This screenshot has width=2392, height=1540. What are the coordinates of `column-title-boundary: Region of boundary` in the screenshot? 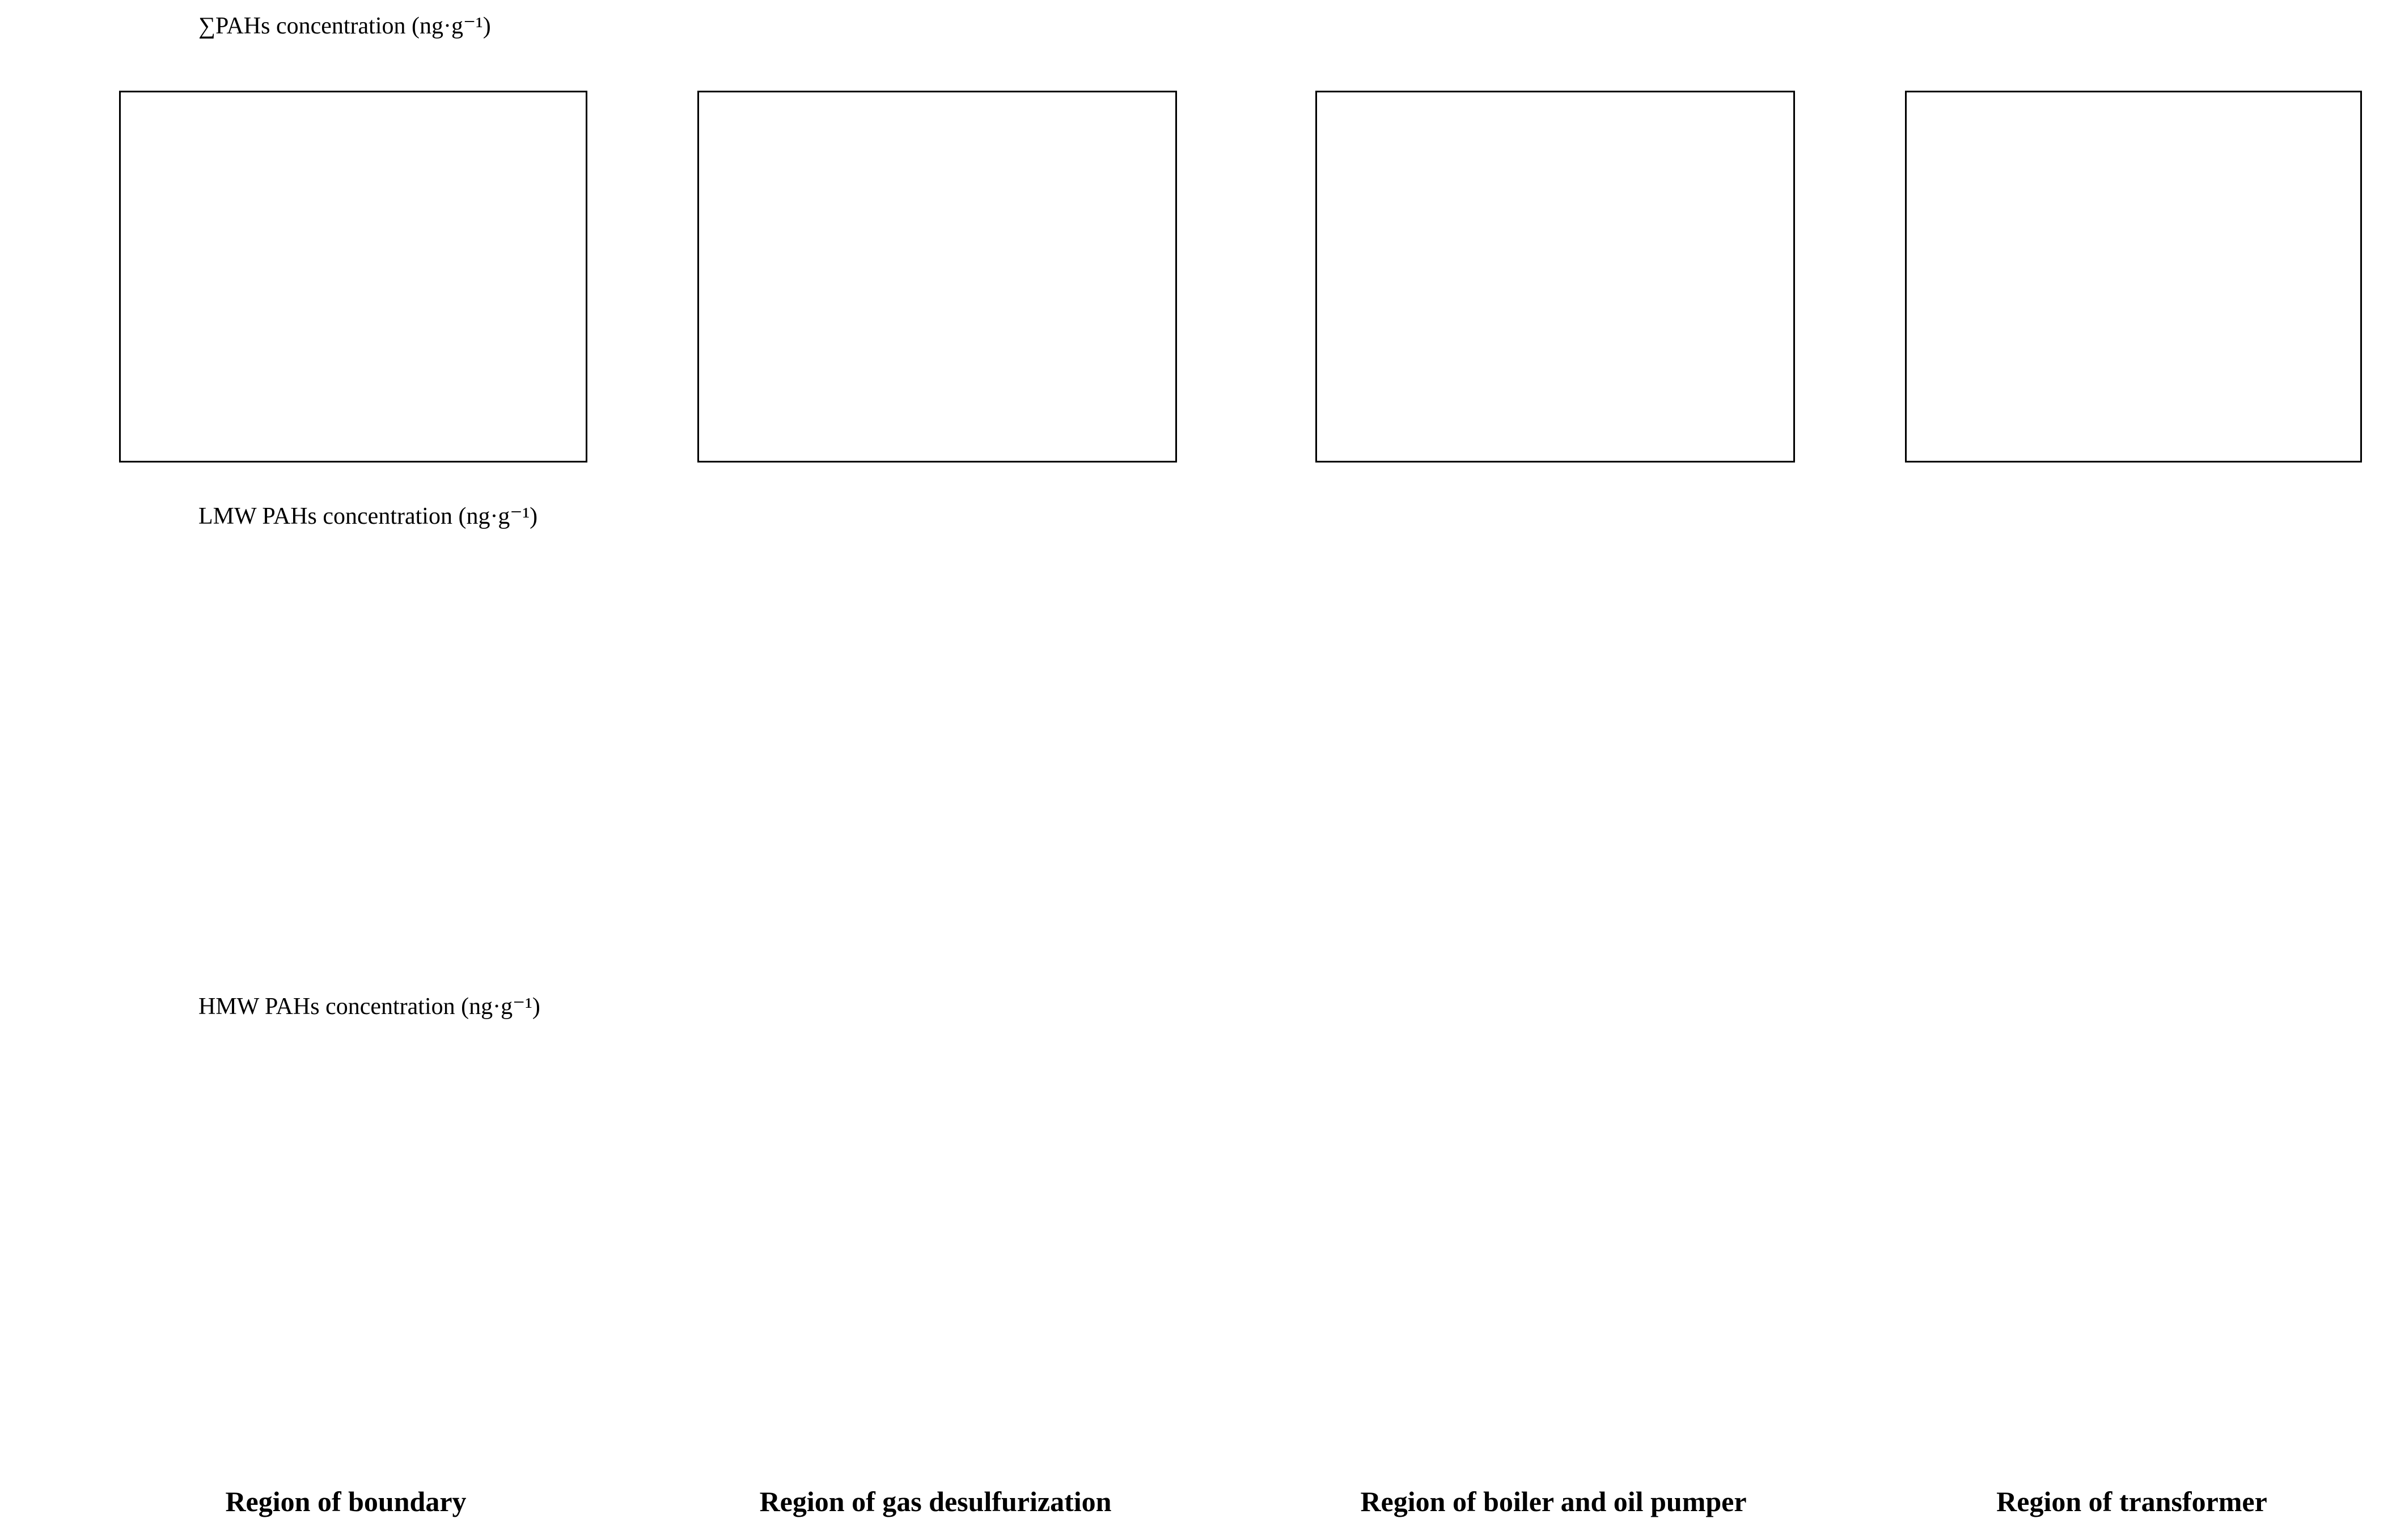 It's located at (346, 1501).